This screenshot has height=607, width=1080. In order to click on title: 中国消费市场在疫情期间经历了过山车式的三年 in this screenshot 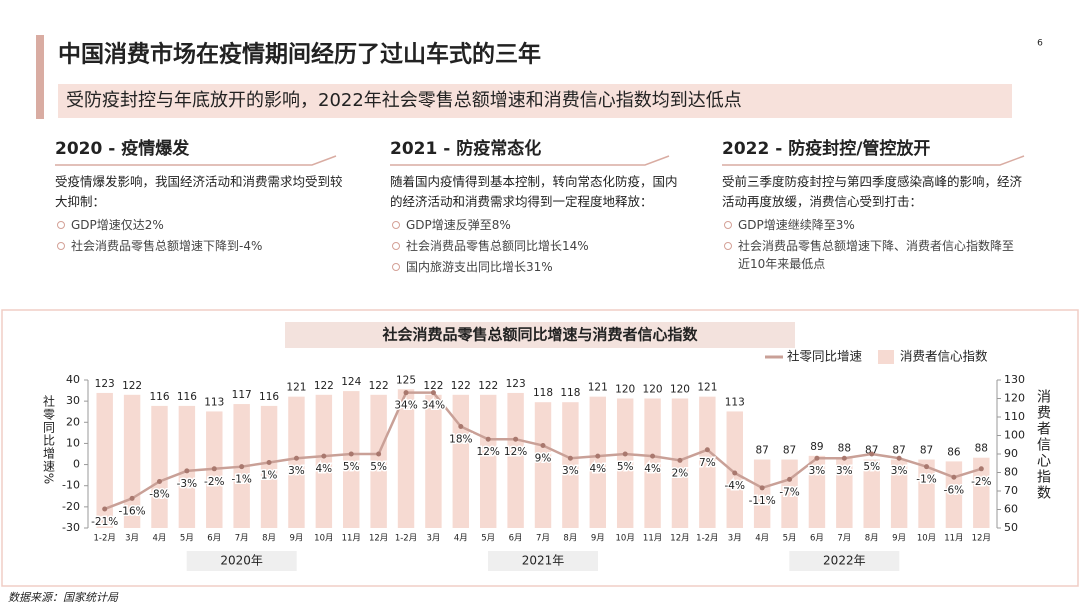, I will do `click(299, 54)`.